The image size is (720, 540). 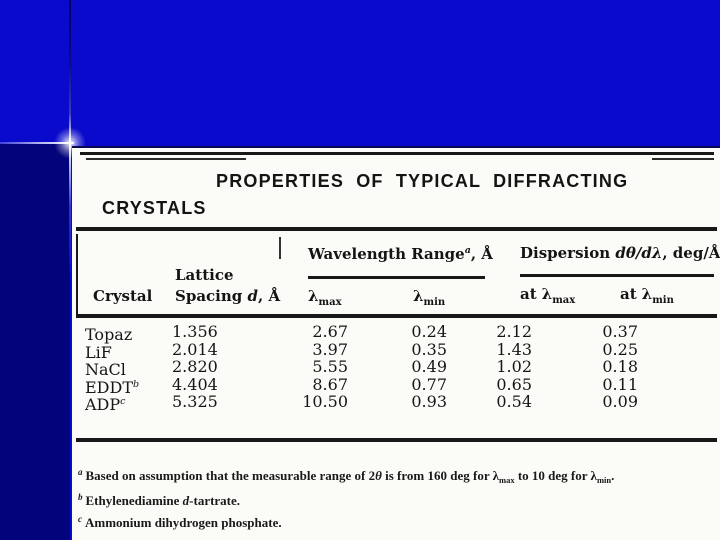 I want to click on column-header-at-lambda-min: at λmin, so click(x=647, y=295).